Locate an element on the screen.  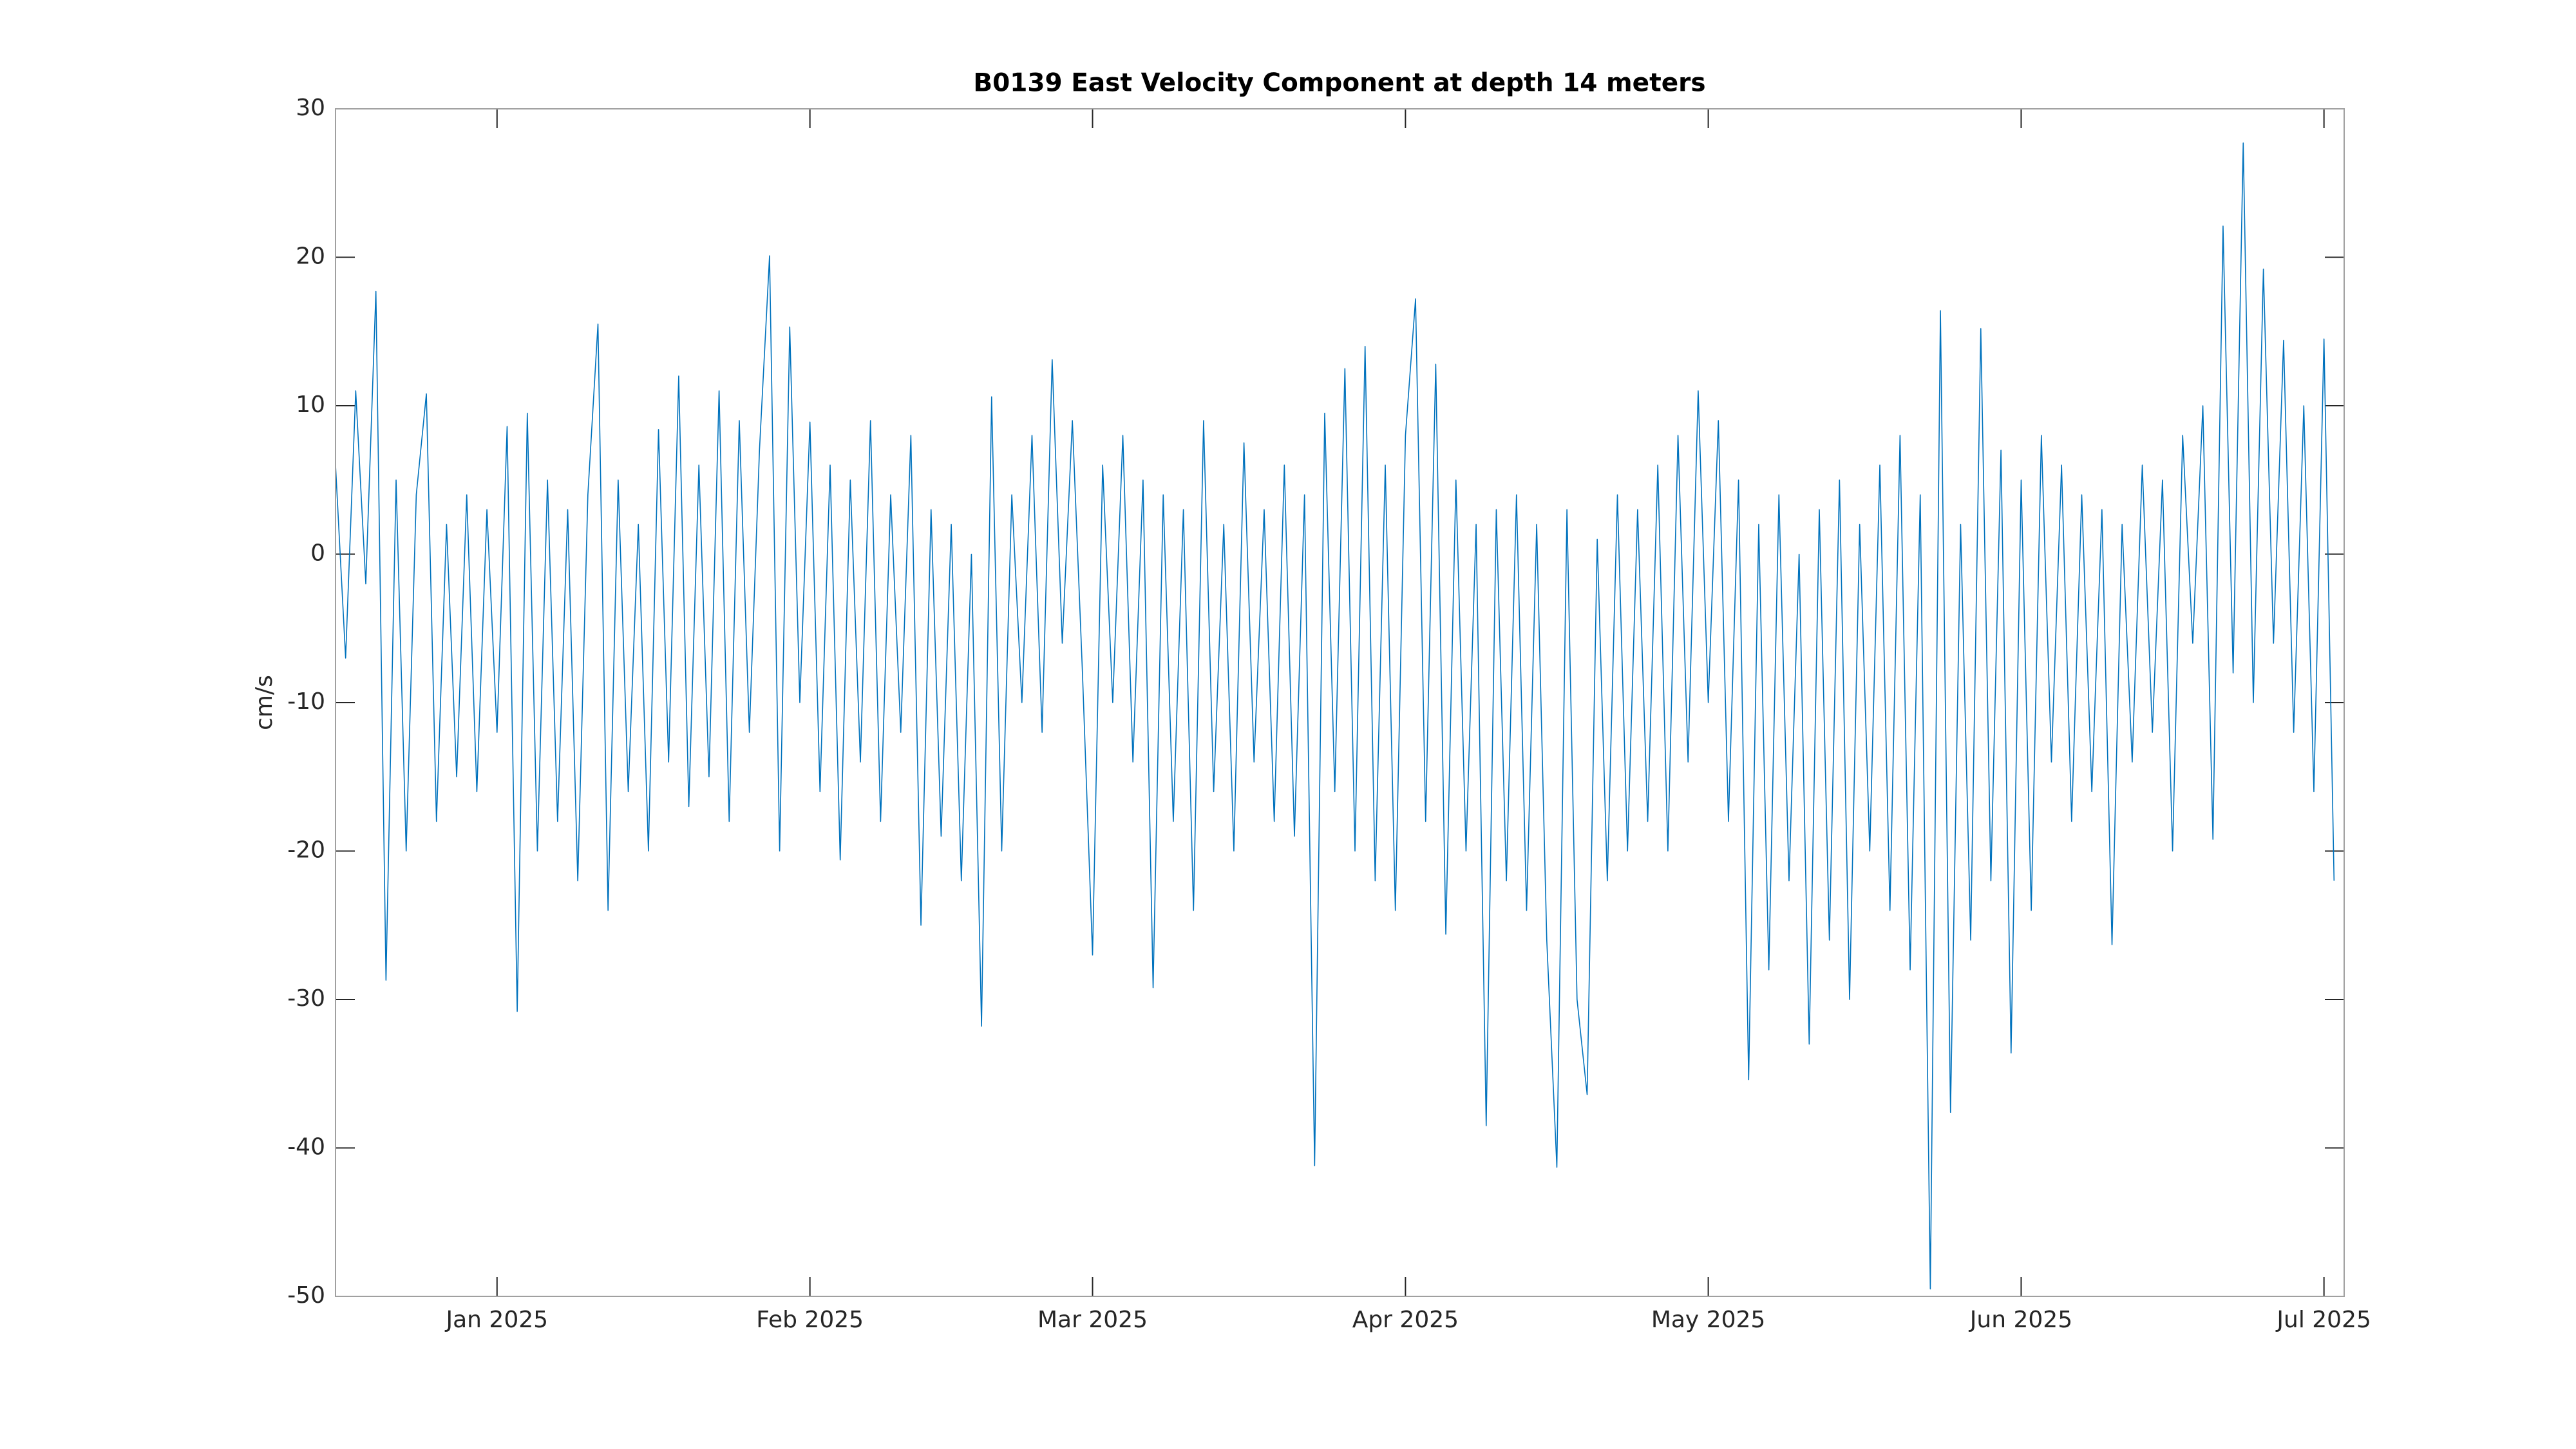
y-tick-label: -20 is located at coordinates (306, 850).